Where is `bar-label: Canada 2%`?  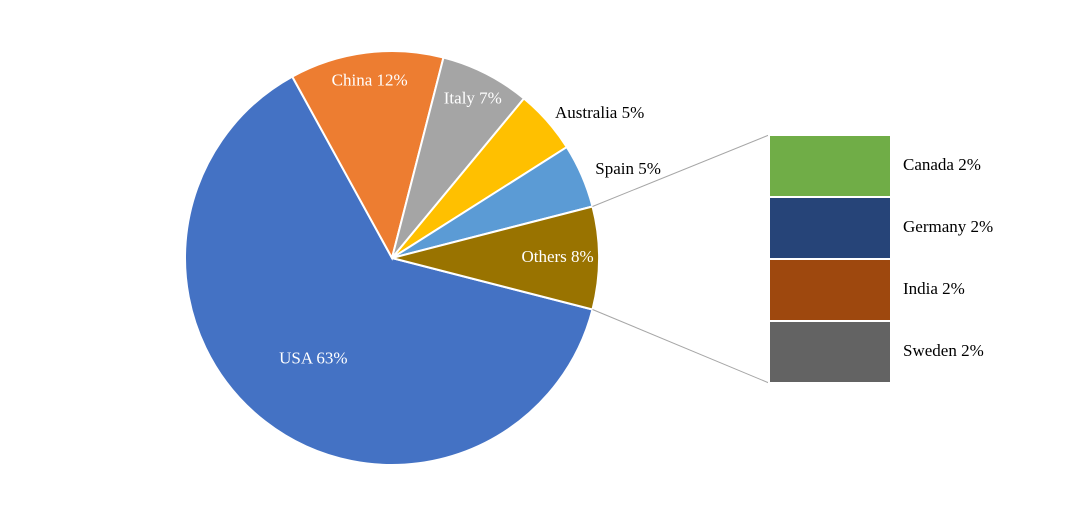 bar-label: Canada 2% is located at coordinates (942, 164).